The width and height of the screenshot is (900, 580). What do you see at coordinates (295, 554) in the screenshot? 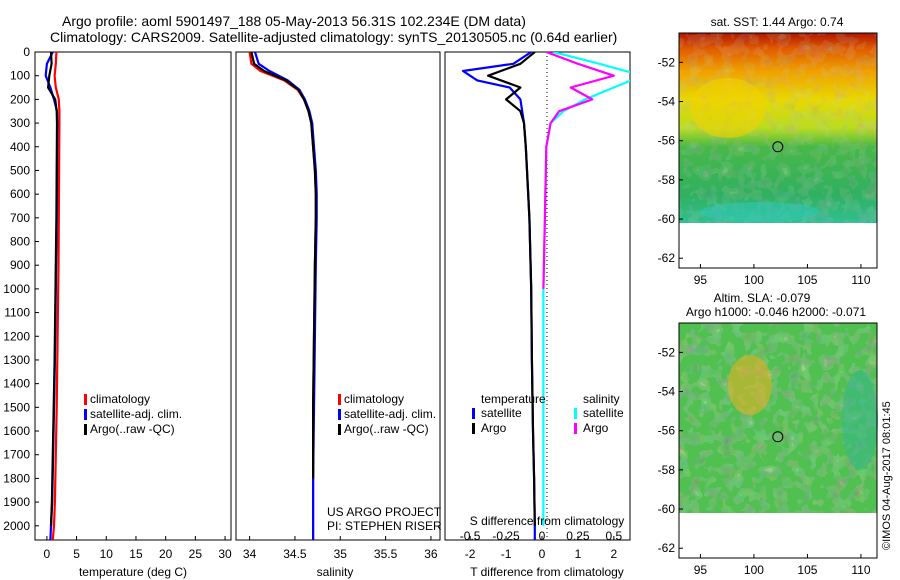
I see `x-tick-label: 34.5` at bounding box center [295, 554].